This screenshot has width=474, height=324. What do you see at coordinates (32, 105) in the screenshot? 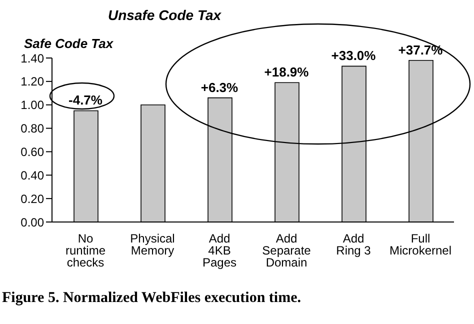
I see `y-tick-label: 1.00` at bounding box center [32, 105].